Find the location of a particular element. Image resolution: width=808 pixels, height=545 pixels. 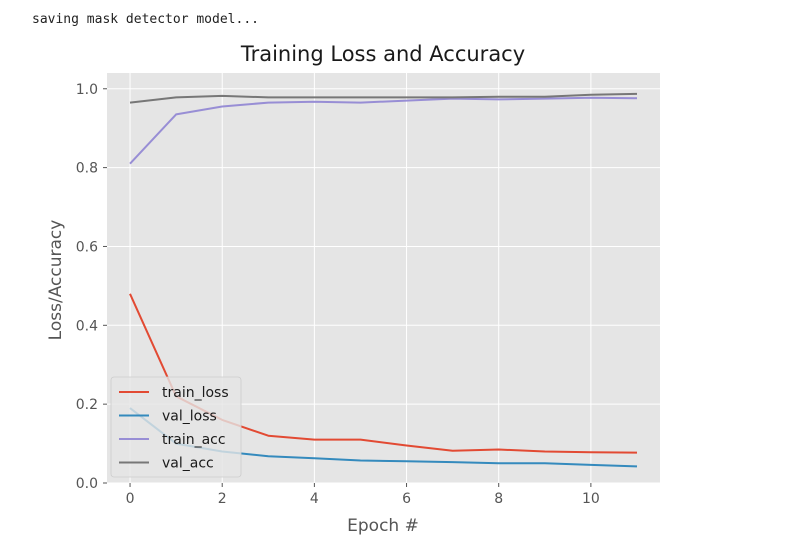

series-line-train-acc is located at coordinates (383, 130).